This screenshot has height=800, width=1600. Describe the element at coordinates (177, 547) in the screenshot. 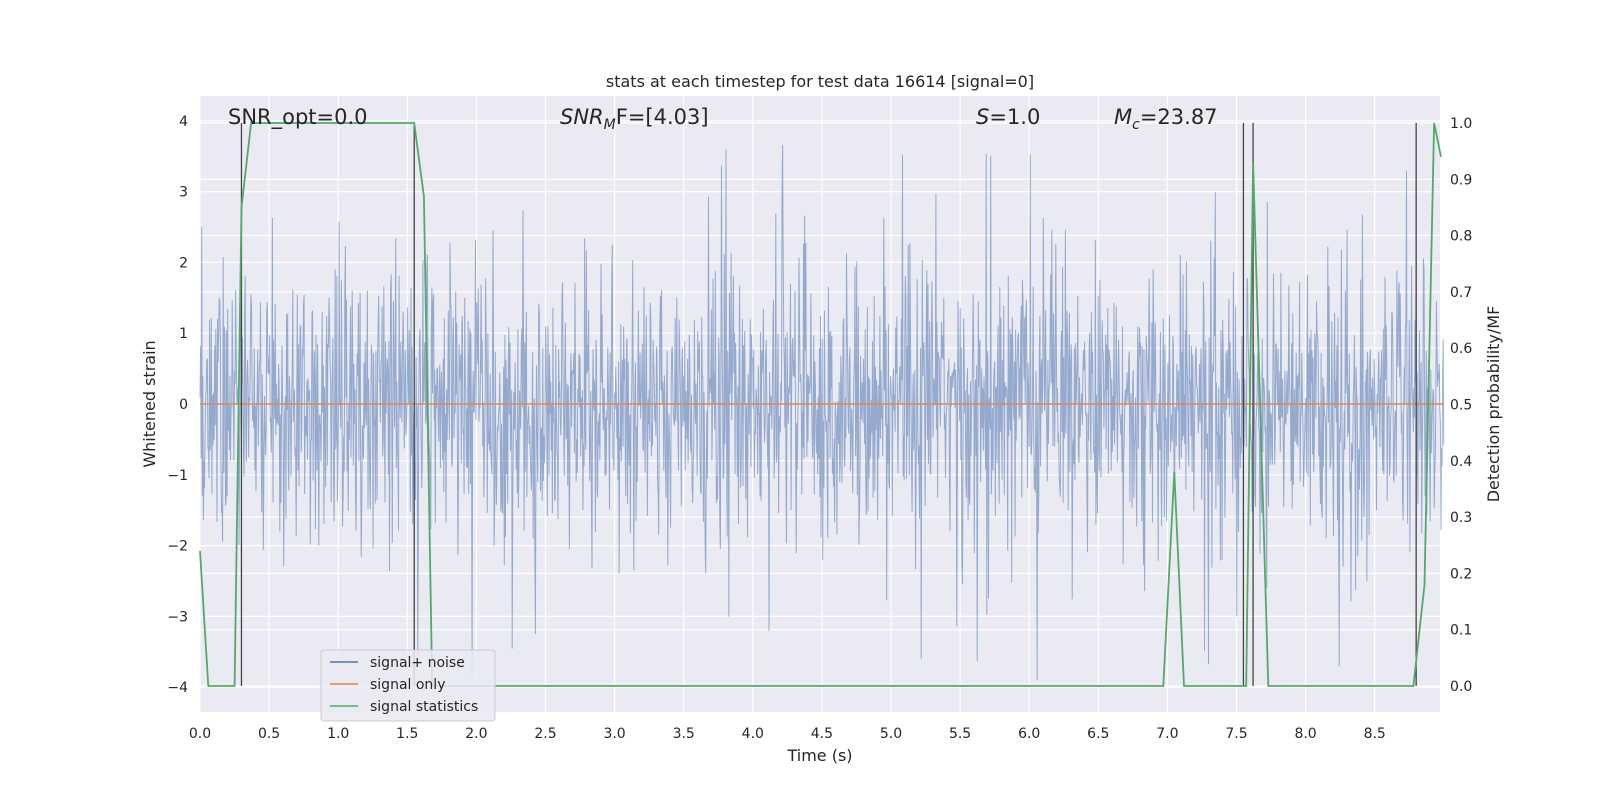

I see `y-tick-label-6: −2` at that location.